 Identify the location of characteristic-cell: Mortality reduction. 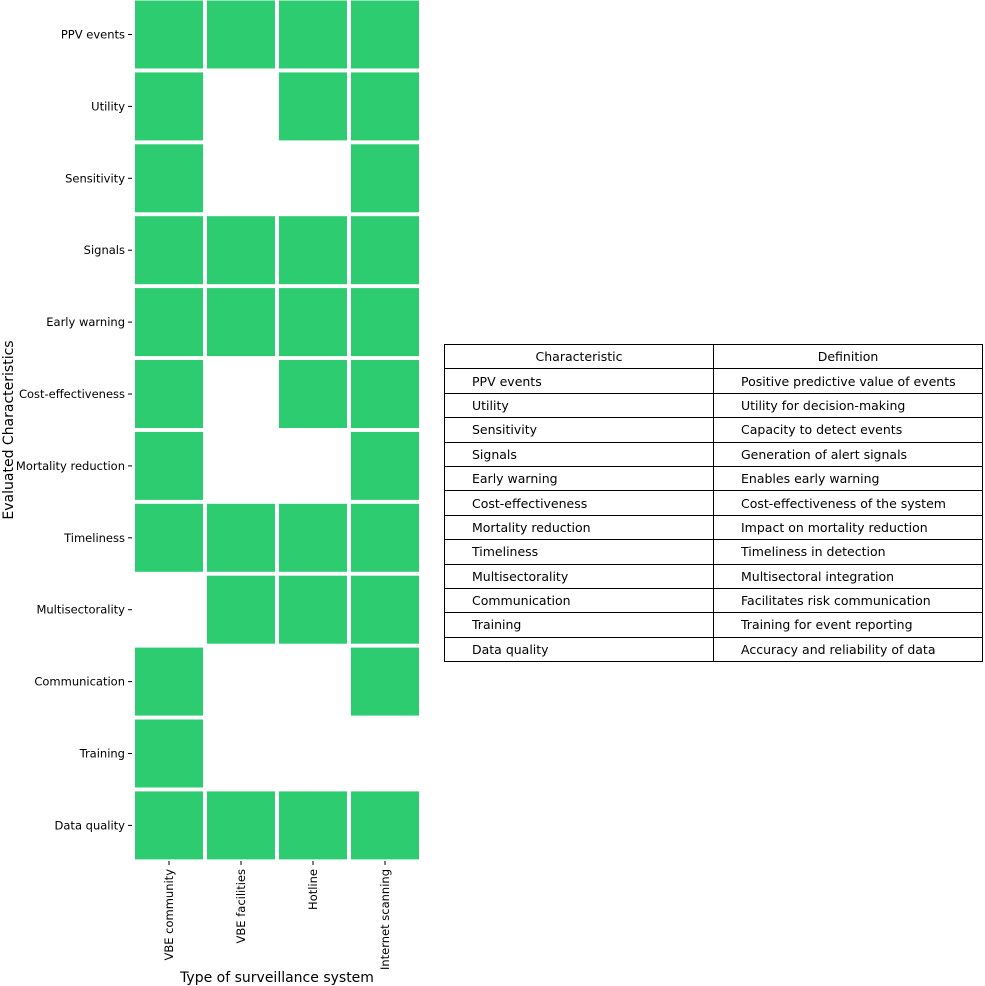
(579, 527).